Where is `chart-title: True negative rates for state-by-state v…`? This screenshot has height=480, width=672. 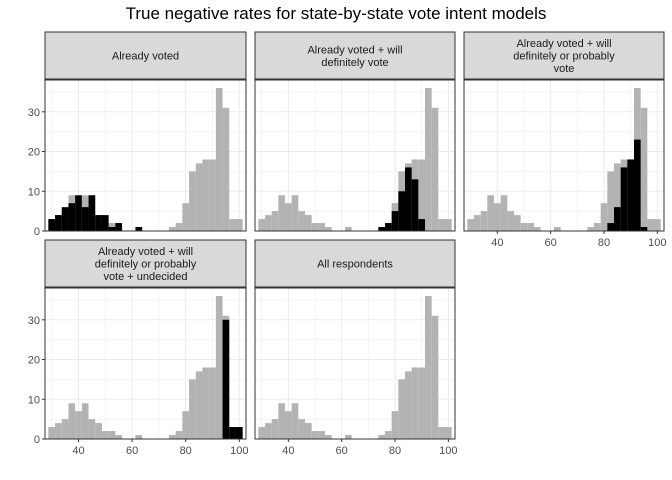
chart-title: True negative rates for state-by-state v… is located at coordinates (336, 13).